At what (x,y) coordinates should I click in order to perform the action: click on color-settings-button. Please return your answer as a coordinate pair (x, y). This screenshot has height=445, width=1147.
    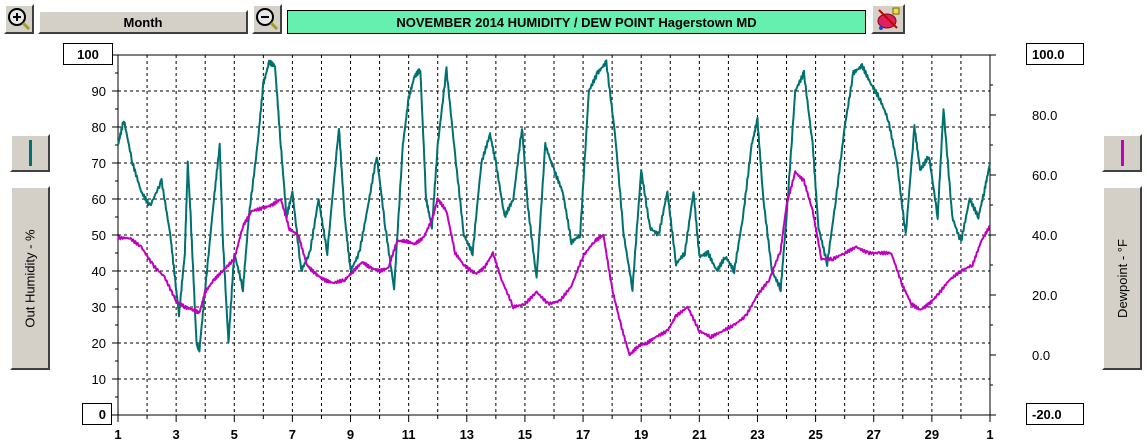
    Looking at the image, I should click on (888, 19).